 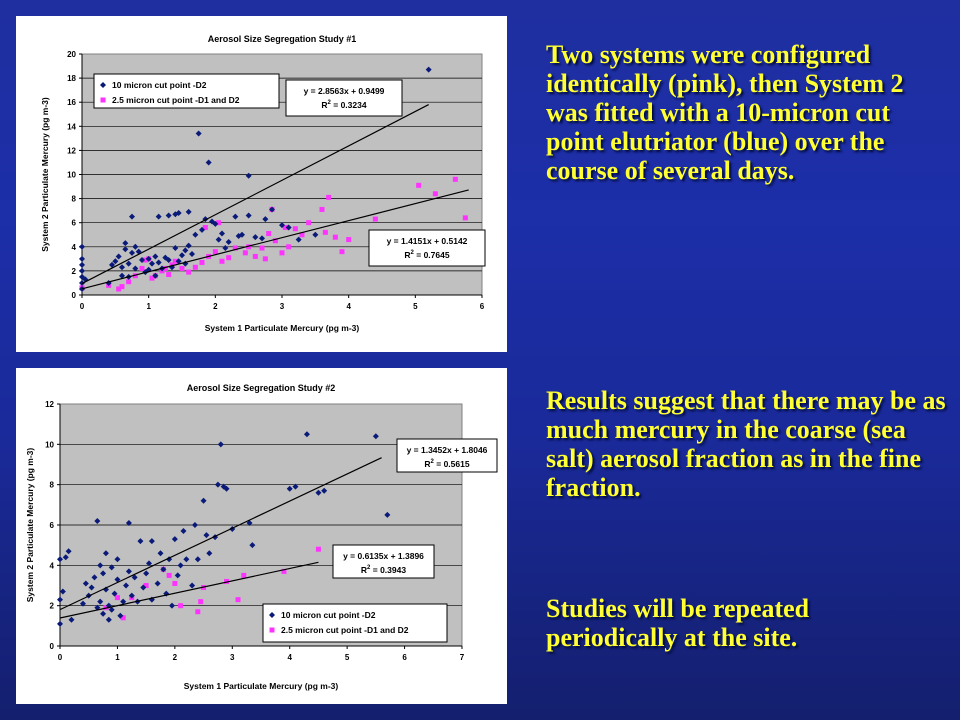 What do you see at coordinates (71, 78) in the screenshot?
I see `y-tick-label: 18` at bounding box center [71, 78].